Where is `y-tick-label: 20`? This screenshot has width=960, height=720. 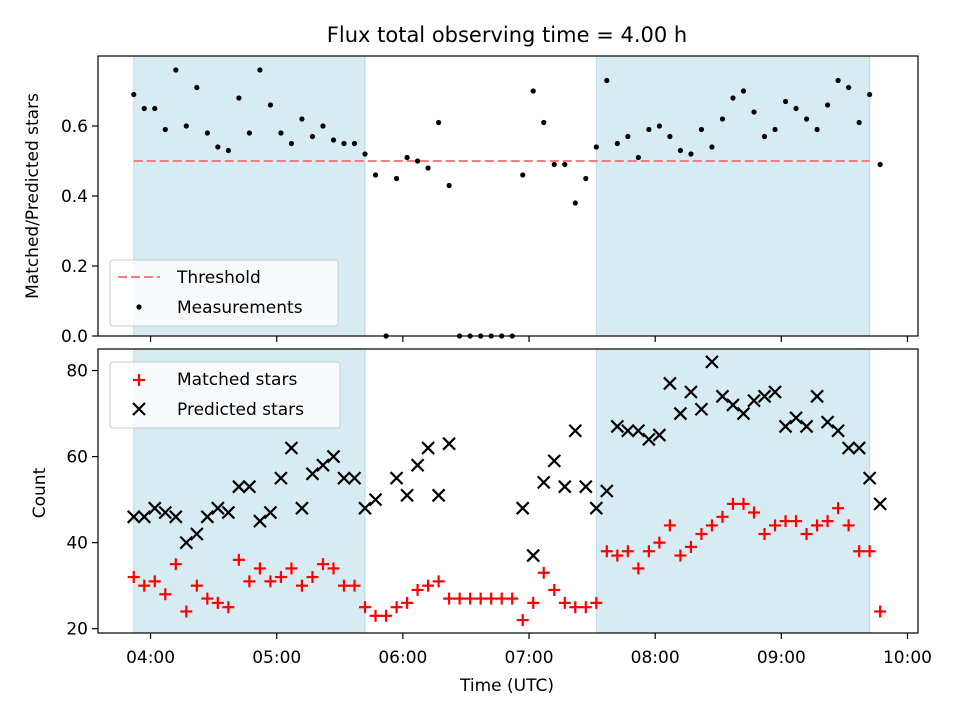
y-tick-label: 20 is located at coordinates (77, 630).